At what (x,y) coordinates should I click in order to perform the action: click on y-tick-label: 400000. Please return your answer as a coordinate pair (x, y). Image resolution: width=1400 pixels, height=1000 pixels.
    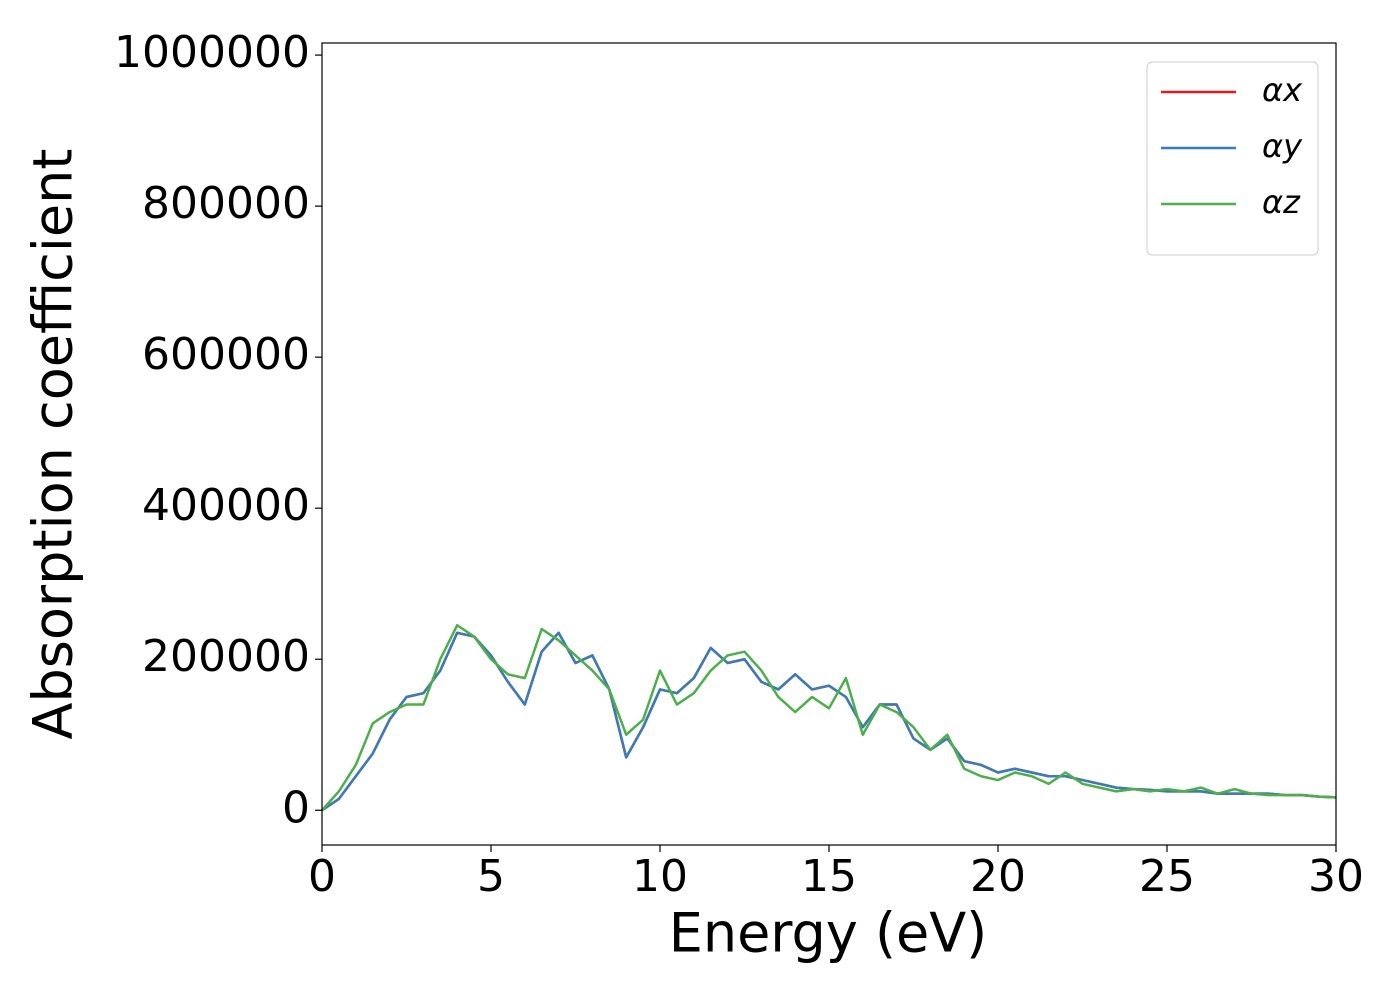
    Looking at the image, I should click on (226, 505).